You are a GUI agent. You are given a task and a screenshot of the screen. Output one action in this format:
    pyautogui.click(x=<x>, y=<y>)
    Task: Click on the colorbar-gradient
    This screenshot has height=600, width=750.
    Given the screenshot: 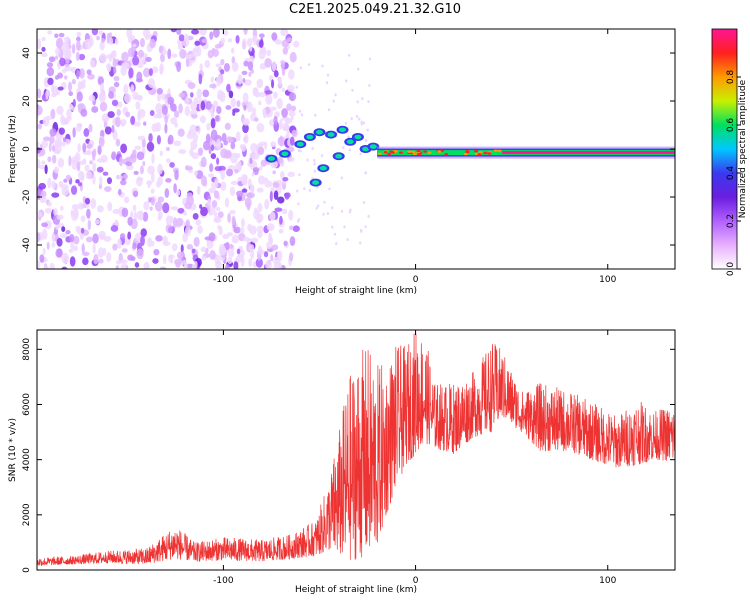 What is the action you would take?
    pyautogui.click(x=724, y=149)
    